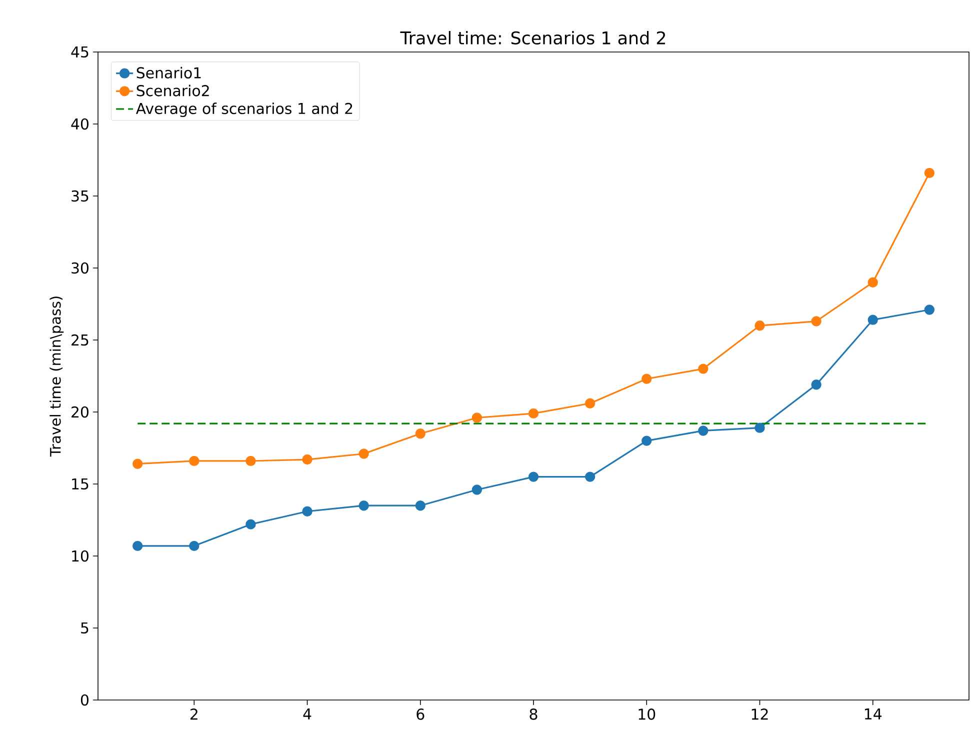  I want to click on chart-title: Travel time: Scenarios 1 and 2, so click(533, 37).